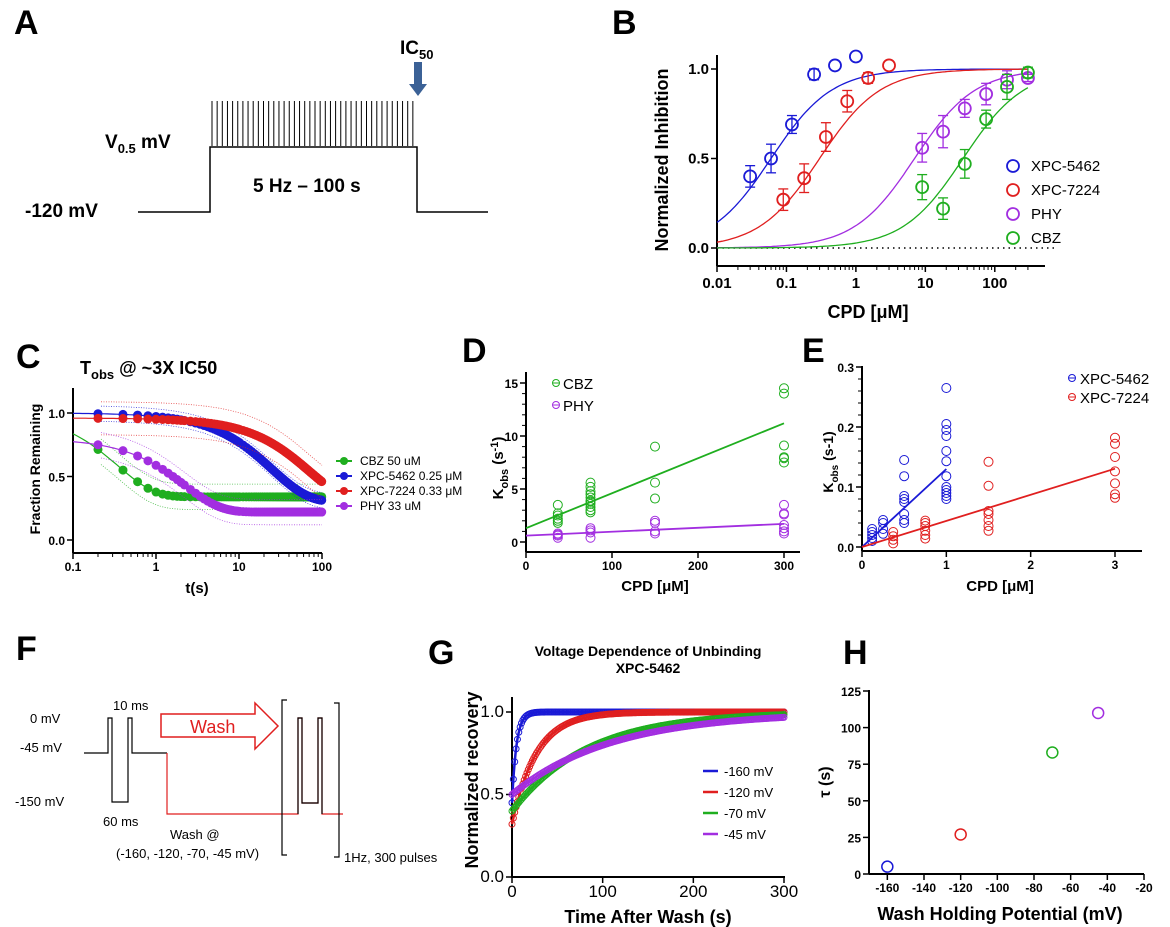 The image size is (1170, 927). I want to click on legend-label: CBZ, so click(578, 384).